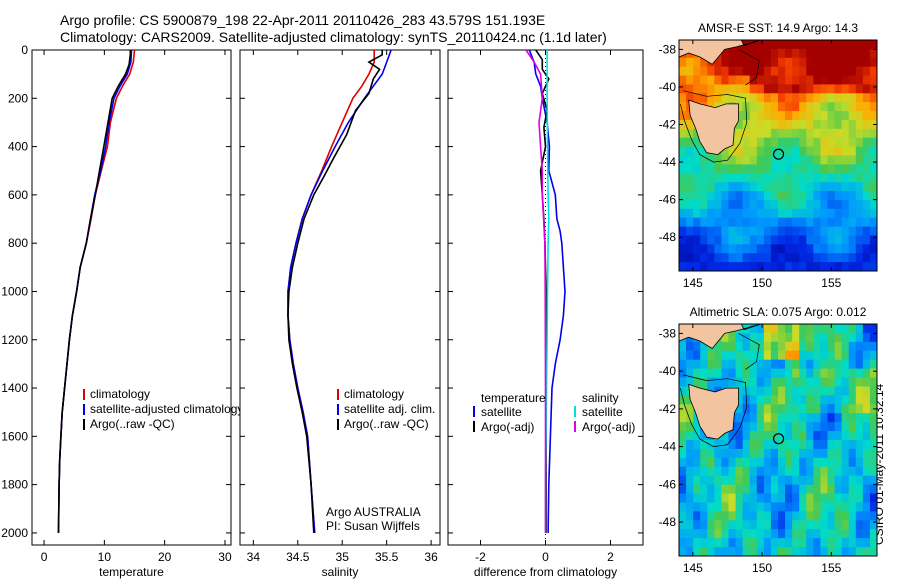 The width and height of the screenshot is (900, 580). Describe the element at coordinates (373, 526) in the screenshot. I see `salinity-annotation-1: PI: Susan Wijffels` at that location.